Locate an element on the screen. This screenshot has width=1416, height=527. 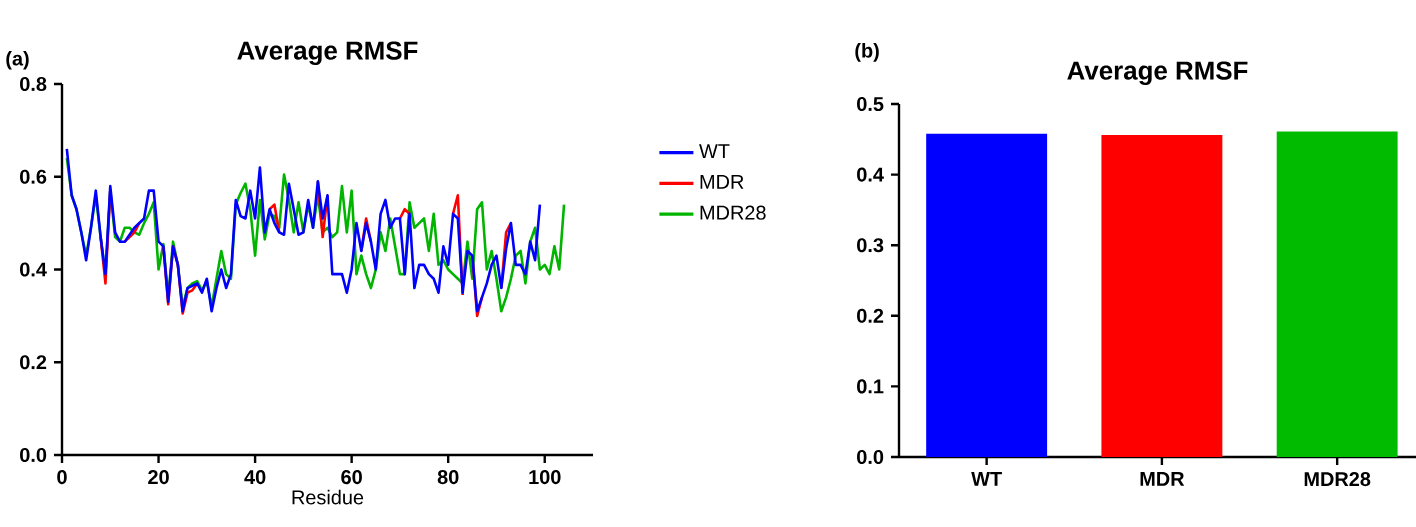
y-tick-label: 0.1 is located at coordinates (870, 386).